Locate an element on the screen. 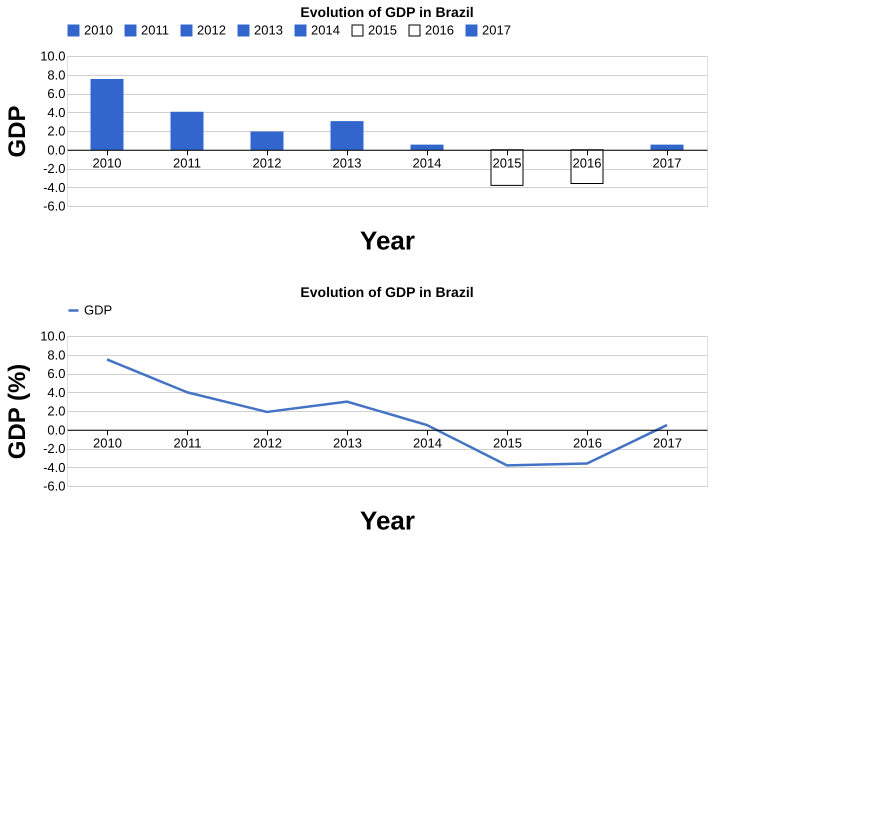 The height and width of the screenshot is (817, 880). legend-label: GDP is located at coordinates (98, 310).